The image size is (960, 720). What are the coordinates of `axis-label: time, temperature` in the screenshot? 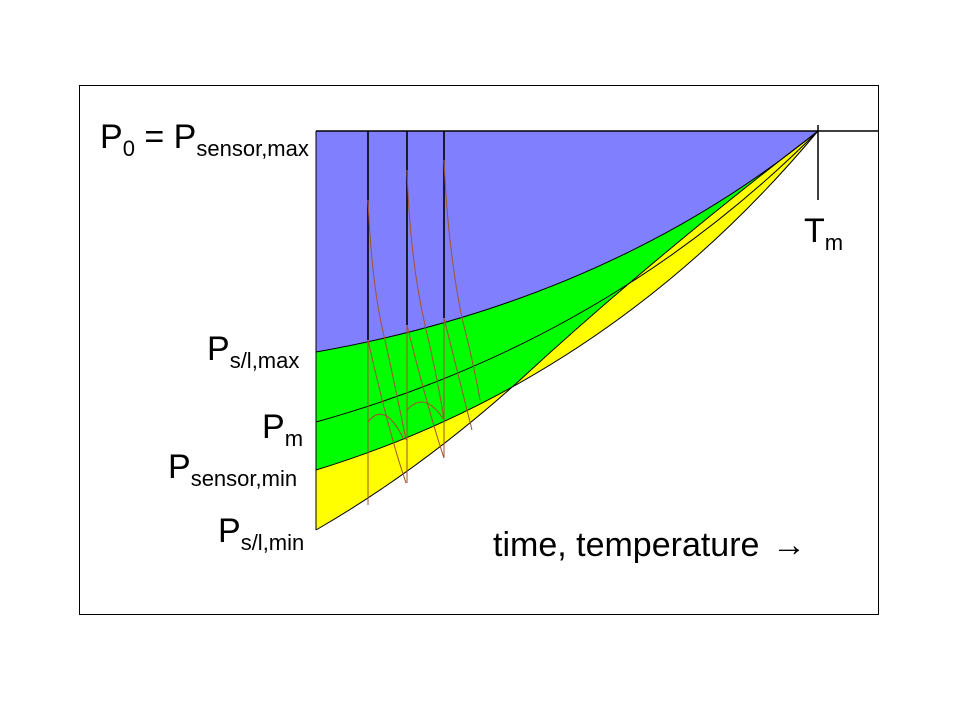 It's located at (626, 545).